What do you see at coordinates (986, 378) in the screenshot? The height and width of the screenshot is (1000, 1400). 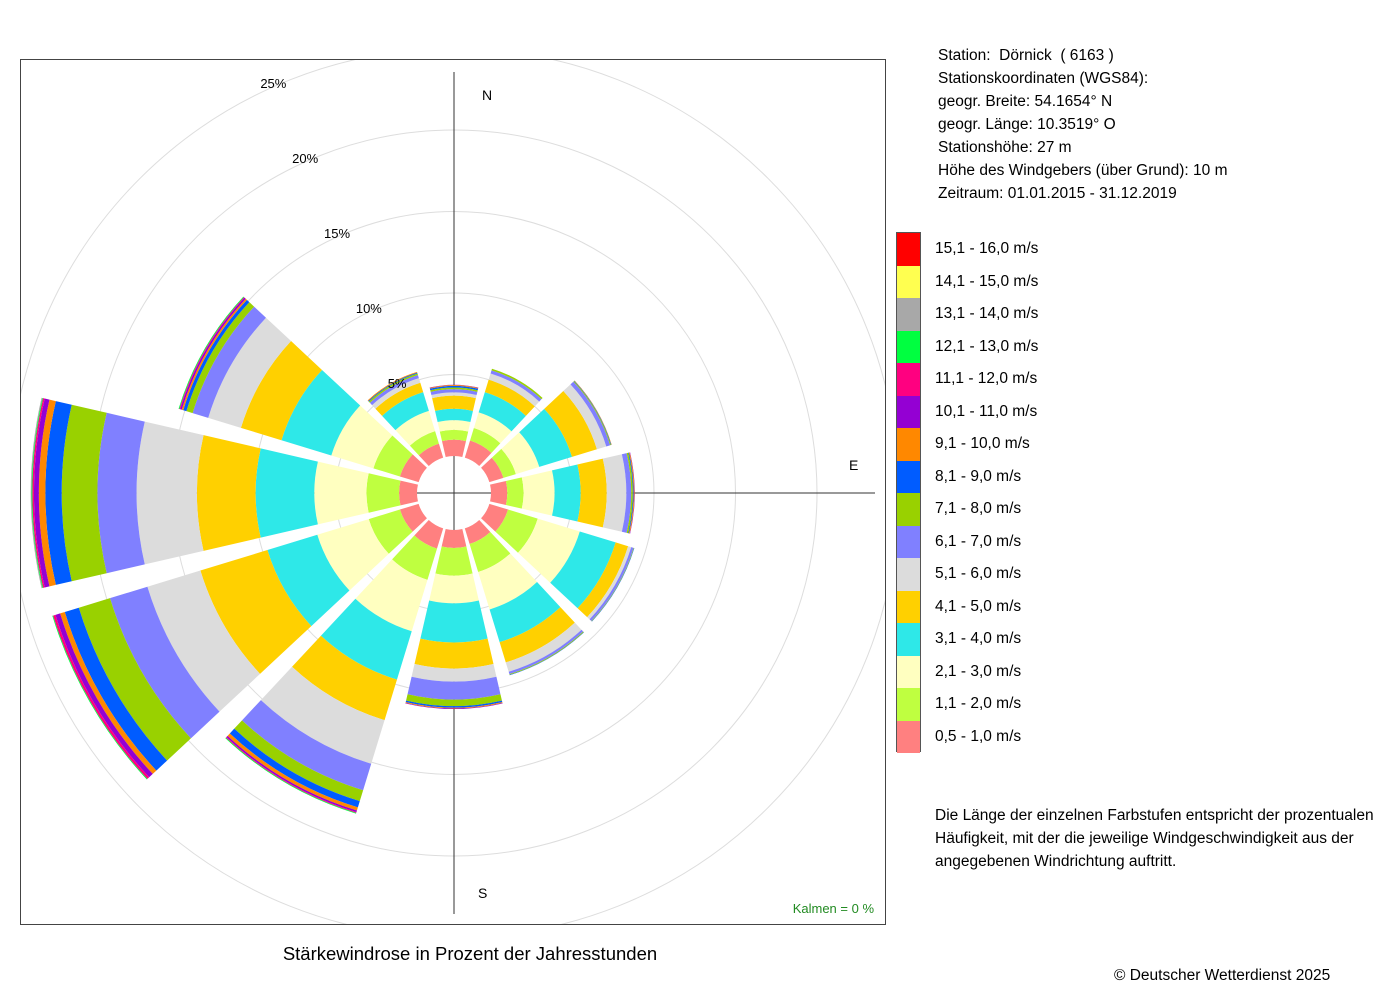 I see `legend-label: 11,1 - 12,0 m/s` at bounding box center [986, 378].